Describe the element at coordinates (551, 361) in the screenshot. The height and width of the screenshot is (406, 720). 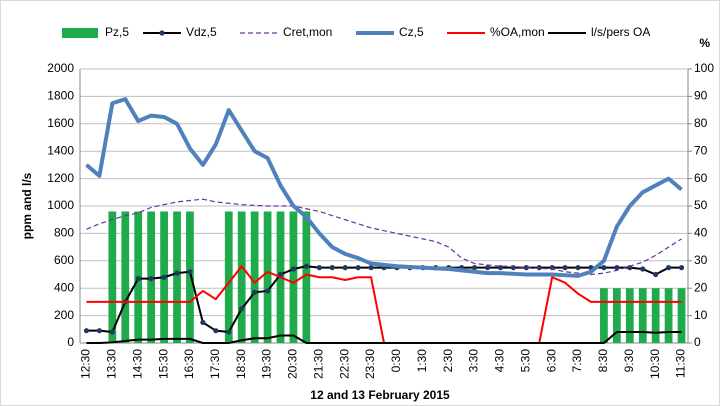
I see `x-tick-label: 6:30` at that location.